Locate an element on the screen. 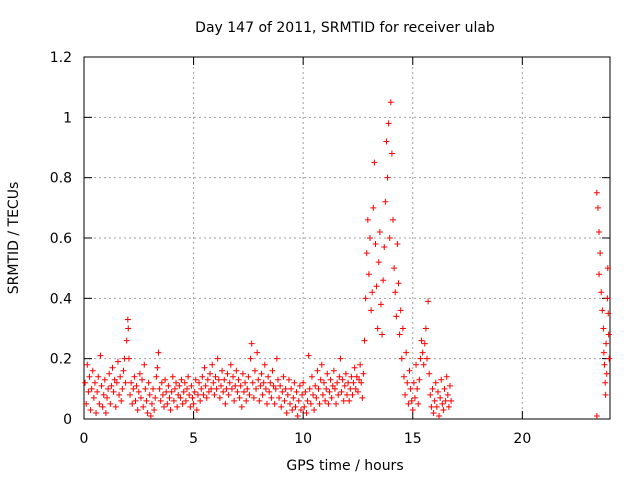 The image size is (640, 480). x-tick-label: 15 is located at coordinates (413, 439).